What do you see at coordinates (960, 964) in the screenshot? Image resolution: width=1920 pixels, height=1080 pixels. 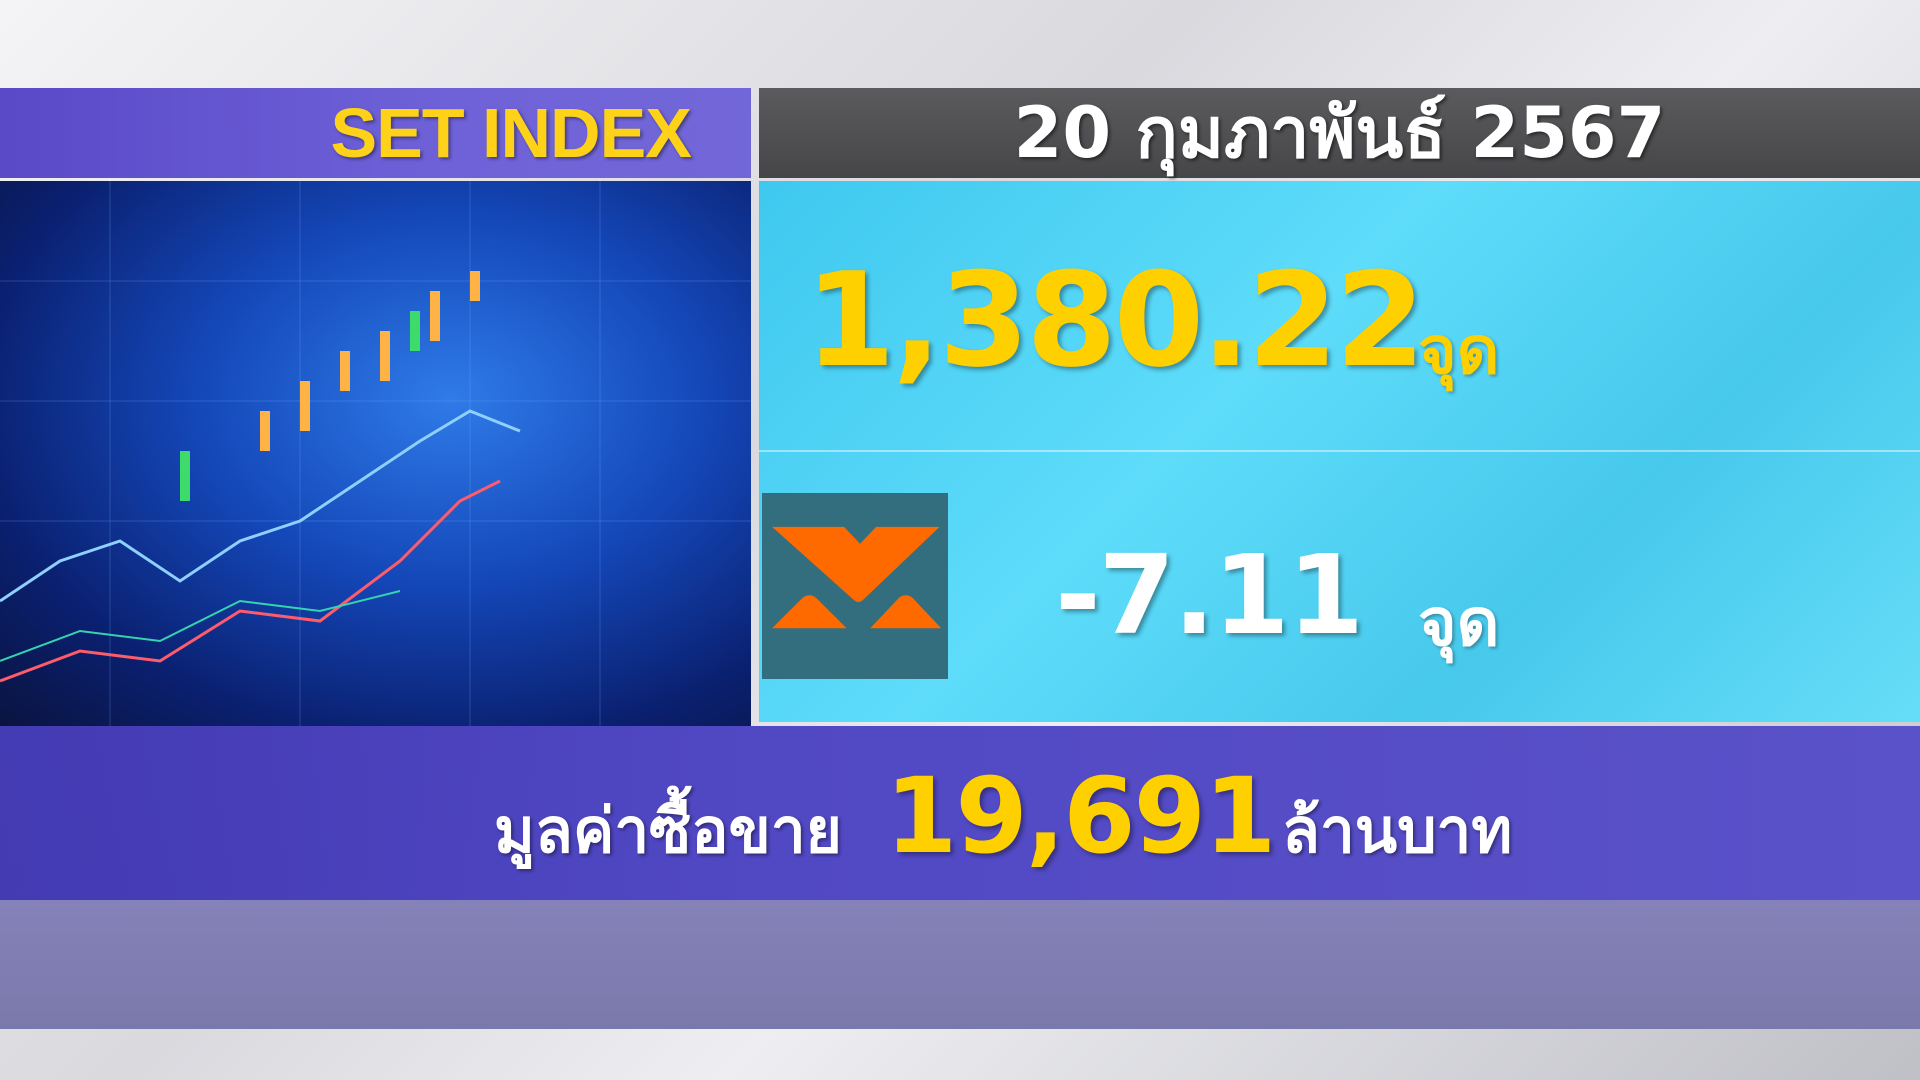 I see `lower-band` at bounding box center [960, 964].